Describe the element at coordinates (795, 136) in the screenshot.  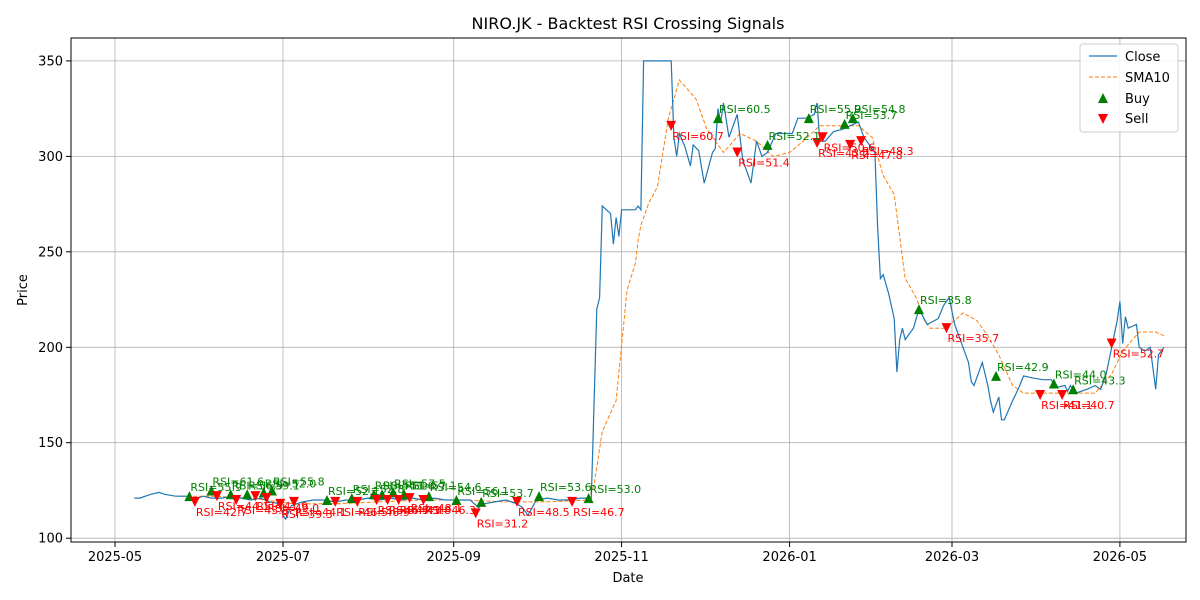
I see `buy-annotation: RSI=52.1` at that location.